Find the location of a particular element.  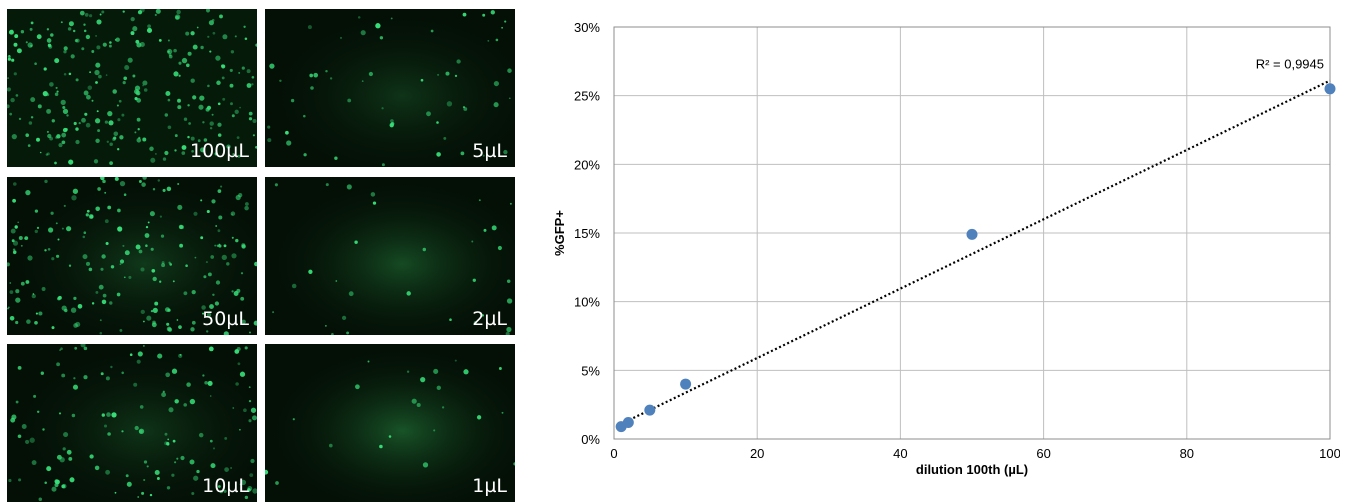

y-tick-label: 20% is located at coordinates (587, 164).